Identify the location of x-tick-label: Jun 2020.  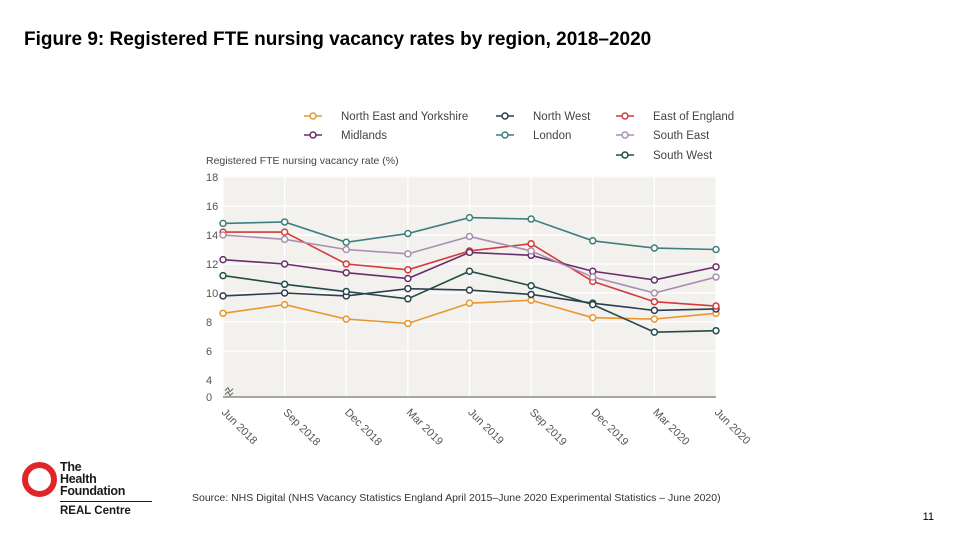
(732, 427).